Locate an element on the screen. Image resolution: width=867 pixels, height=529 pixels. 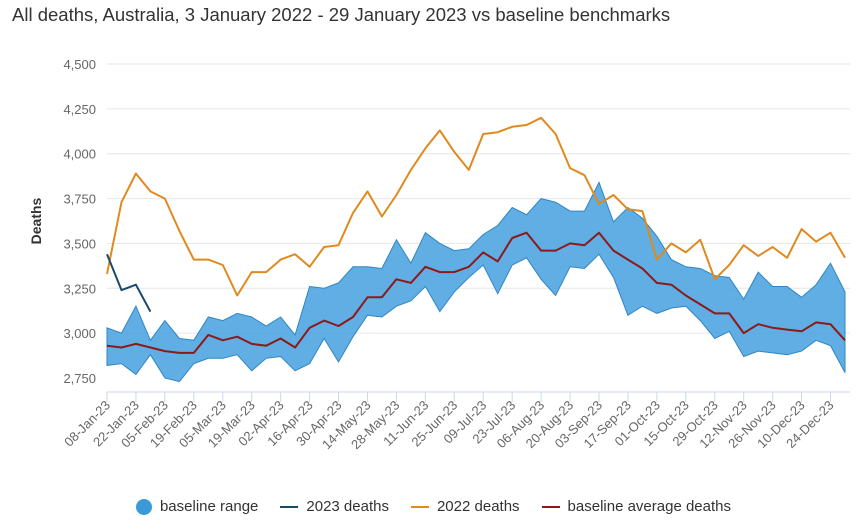
y-axis-label: Deaths is located at coordinates (36, 220).